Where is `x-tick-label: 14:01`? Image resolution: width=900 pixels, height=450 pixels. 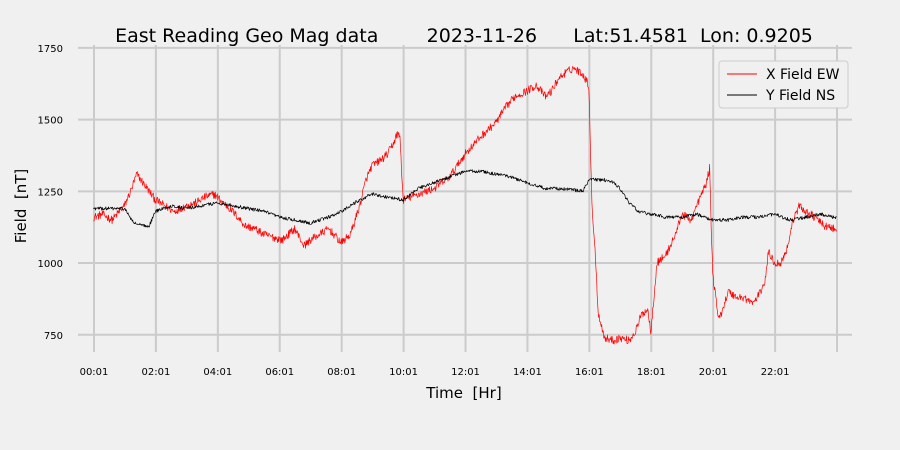 x-tick-label: 14:01 is located at coordinates (527, 372).